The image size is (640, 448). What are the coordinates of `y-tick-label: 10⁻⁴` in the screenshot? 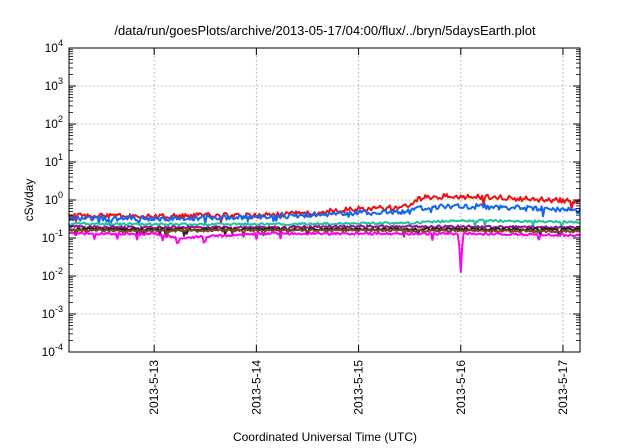 It's located at (52, 350).